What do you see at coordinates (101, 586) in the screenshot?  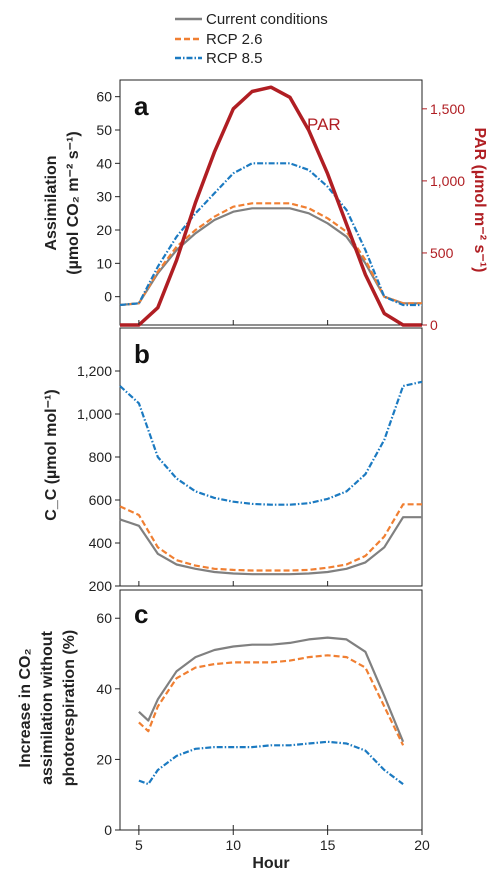 I see `y-tick-label: 200` at bounding box center [101, 586].